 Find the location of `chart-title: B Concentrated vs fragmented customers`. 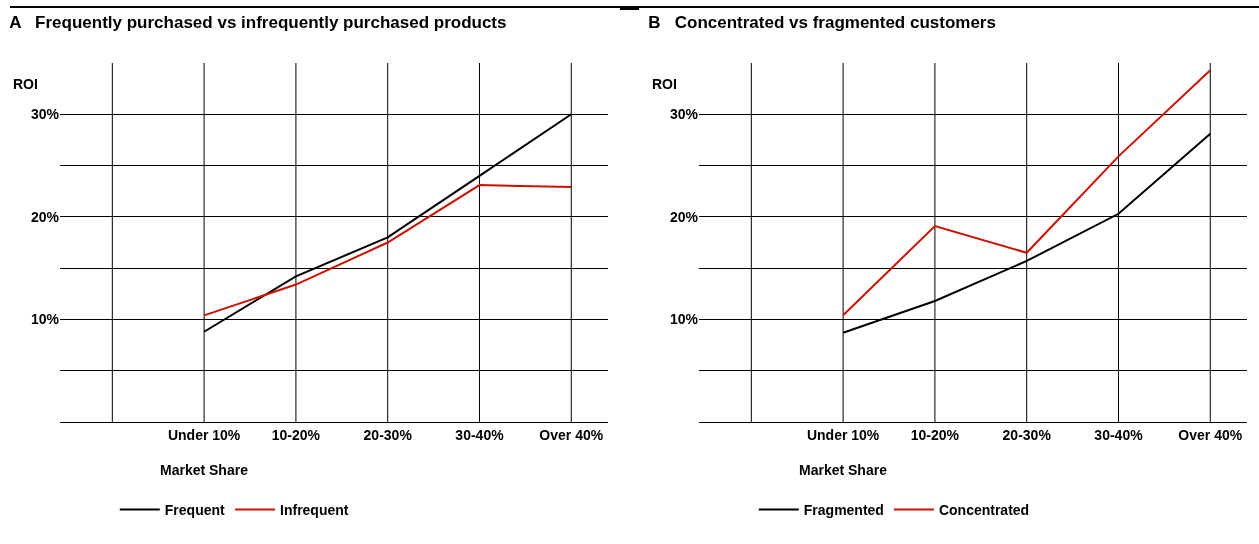

chart-title: B Concentrated vs fragmented customers is located at coordinates (822, 22).